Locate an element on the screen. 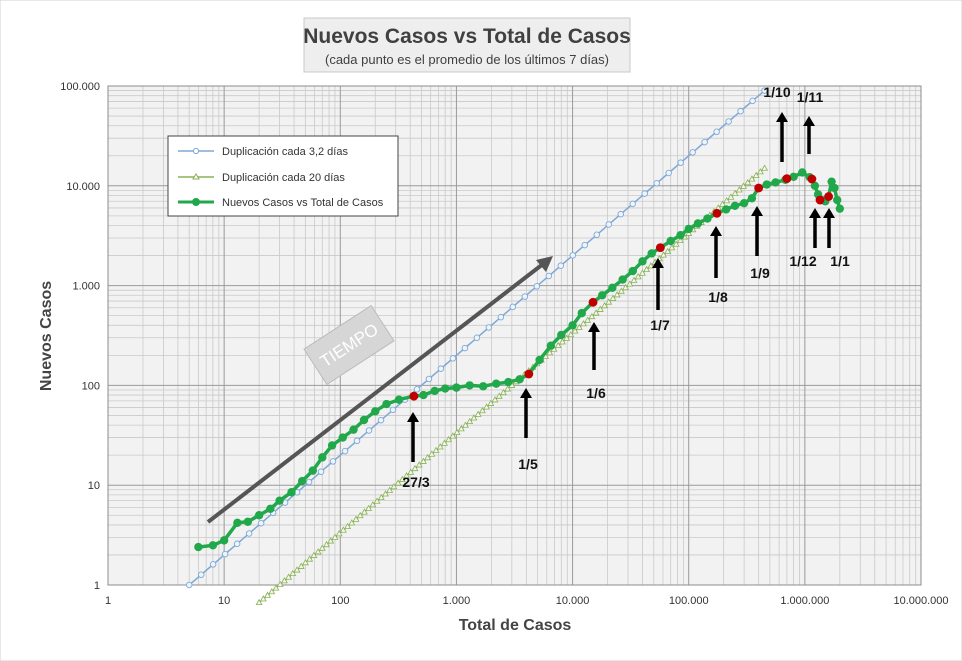  x-tick-label: 1.000.000 is located at coordinates (804, 601).